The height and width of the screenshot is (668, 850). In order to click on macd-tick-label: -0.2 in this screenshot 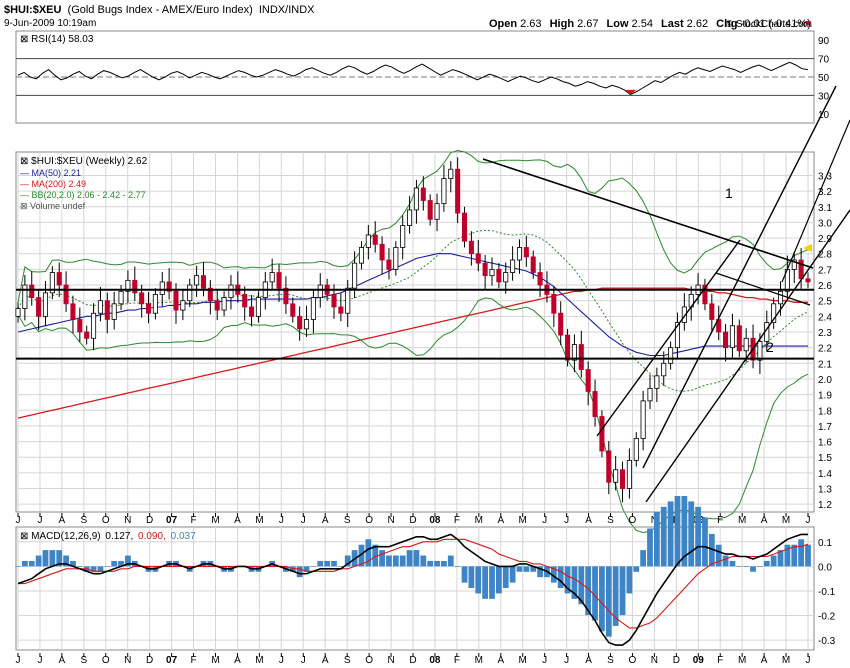, I will do `click(827, 617)`.